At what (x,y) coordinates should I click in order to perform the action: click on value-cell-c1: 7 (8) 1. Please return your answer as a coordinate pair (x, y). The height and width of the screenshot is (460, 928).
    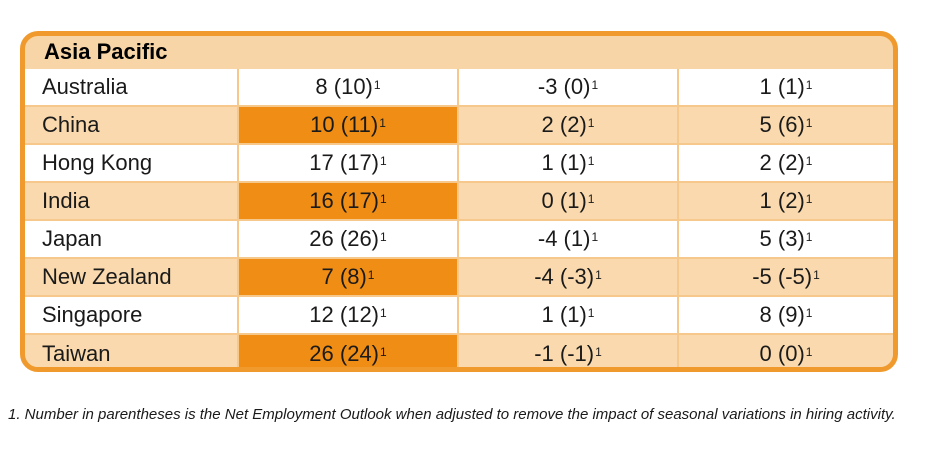
    Looking at the image, I should click on (349, 277).